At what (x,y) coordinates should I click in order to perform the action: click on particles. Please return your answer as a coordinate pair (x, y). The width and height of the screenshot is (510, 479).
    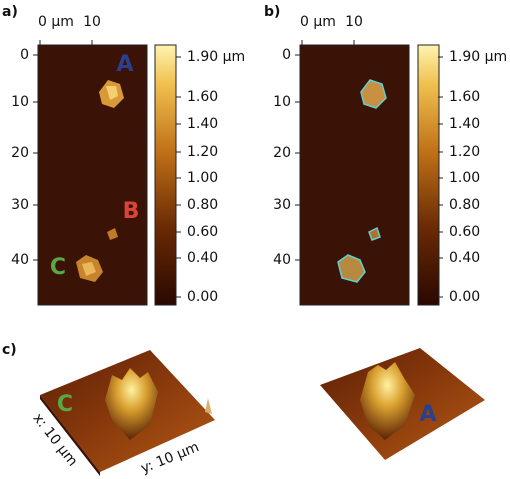
    Looking at the image, I should click on (100, 181).